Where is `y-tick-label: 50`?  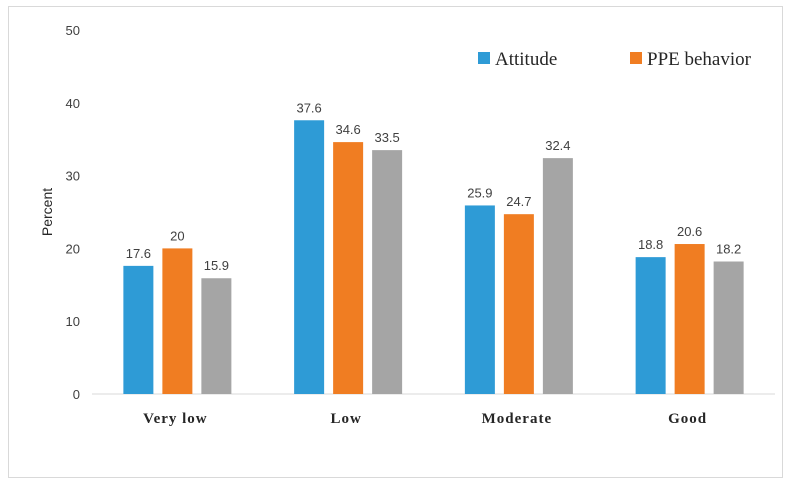
y-tick-label: 50 is located at coordinates (73, 30).